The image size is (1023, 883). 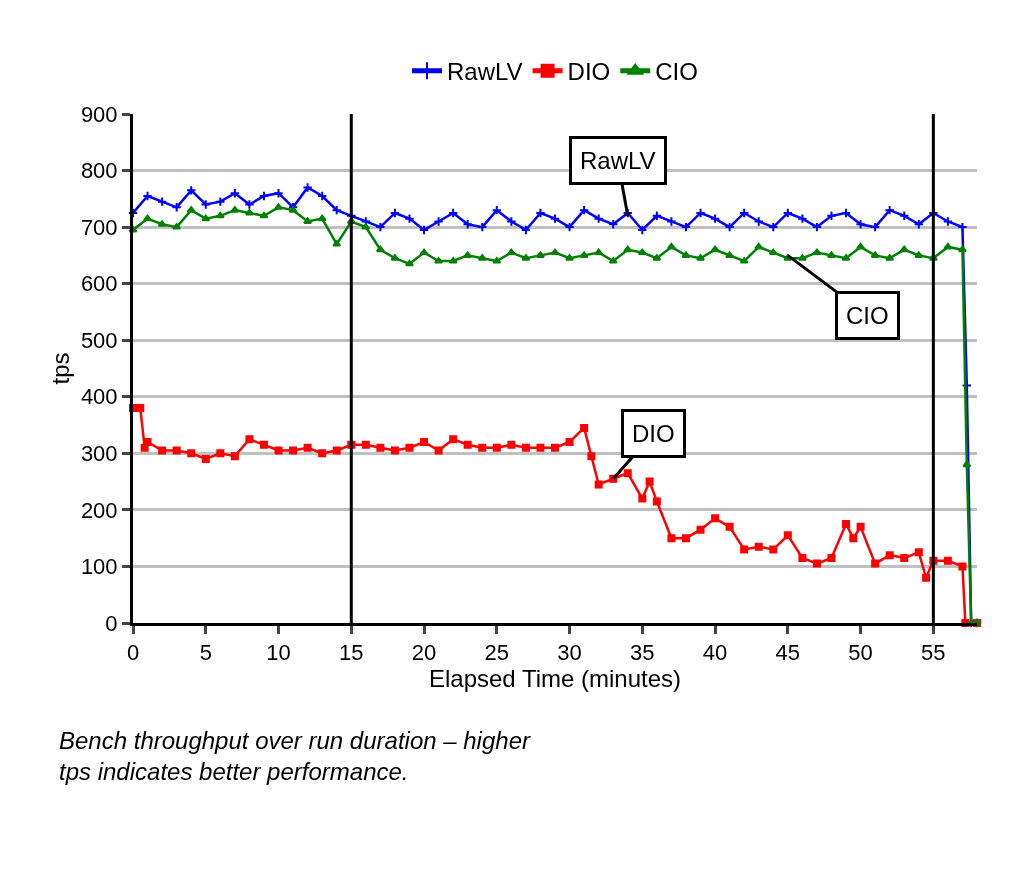 What do you see at coordinates (99, 397) in the screenshot?
I see `y-tick-label: 400` at bounding box center [99, 397].